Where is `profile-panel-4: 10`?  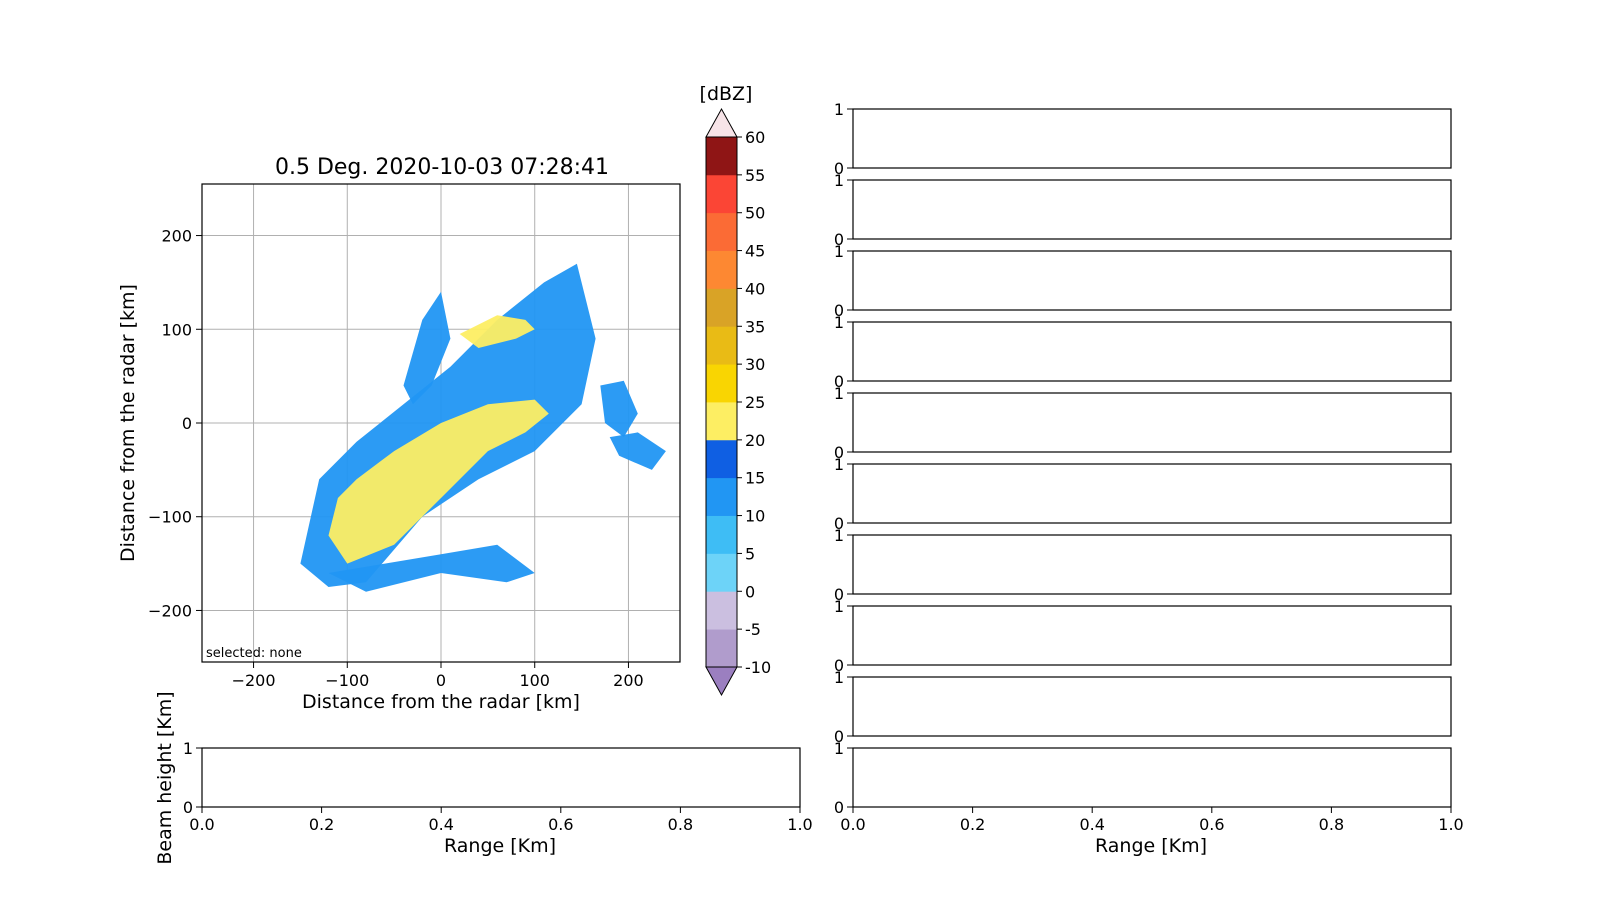
profile-panel-4: 10 is located at coordinates (1143, 352).